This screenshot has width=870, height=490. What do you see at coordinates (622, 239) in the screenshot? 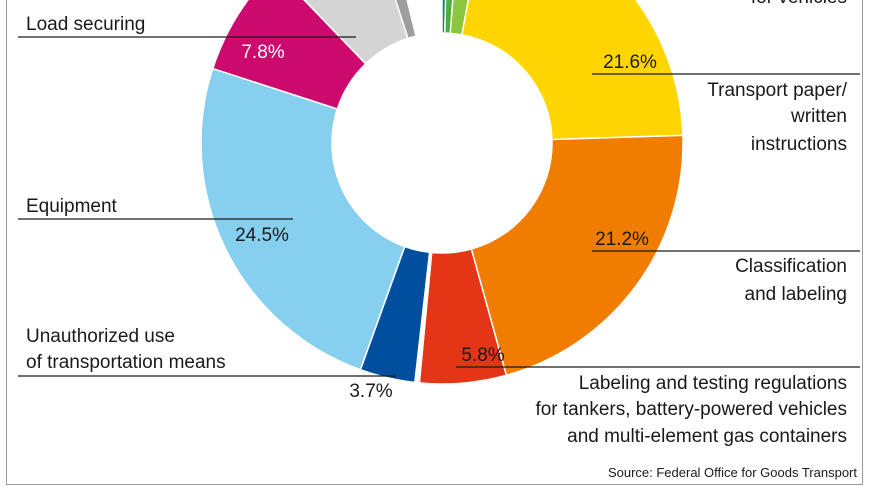
I see `value-label: 21.2%` at bounding box center [622, 239].